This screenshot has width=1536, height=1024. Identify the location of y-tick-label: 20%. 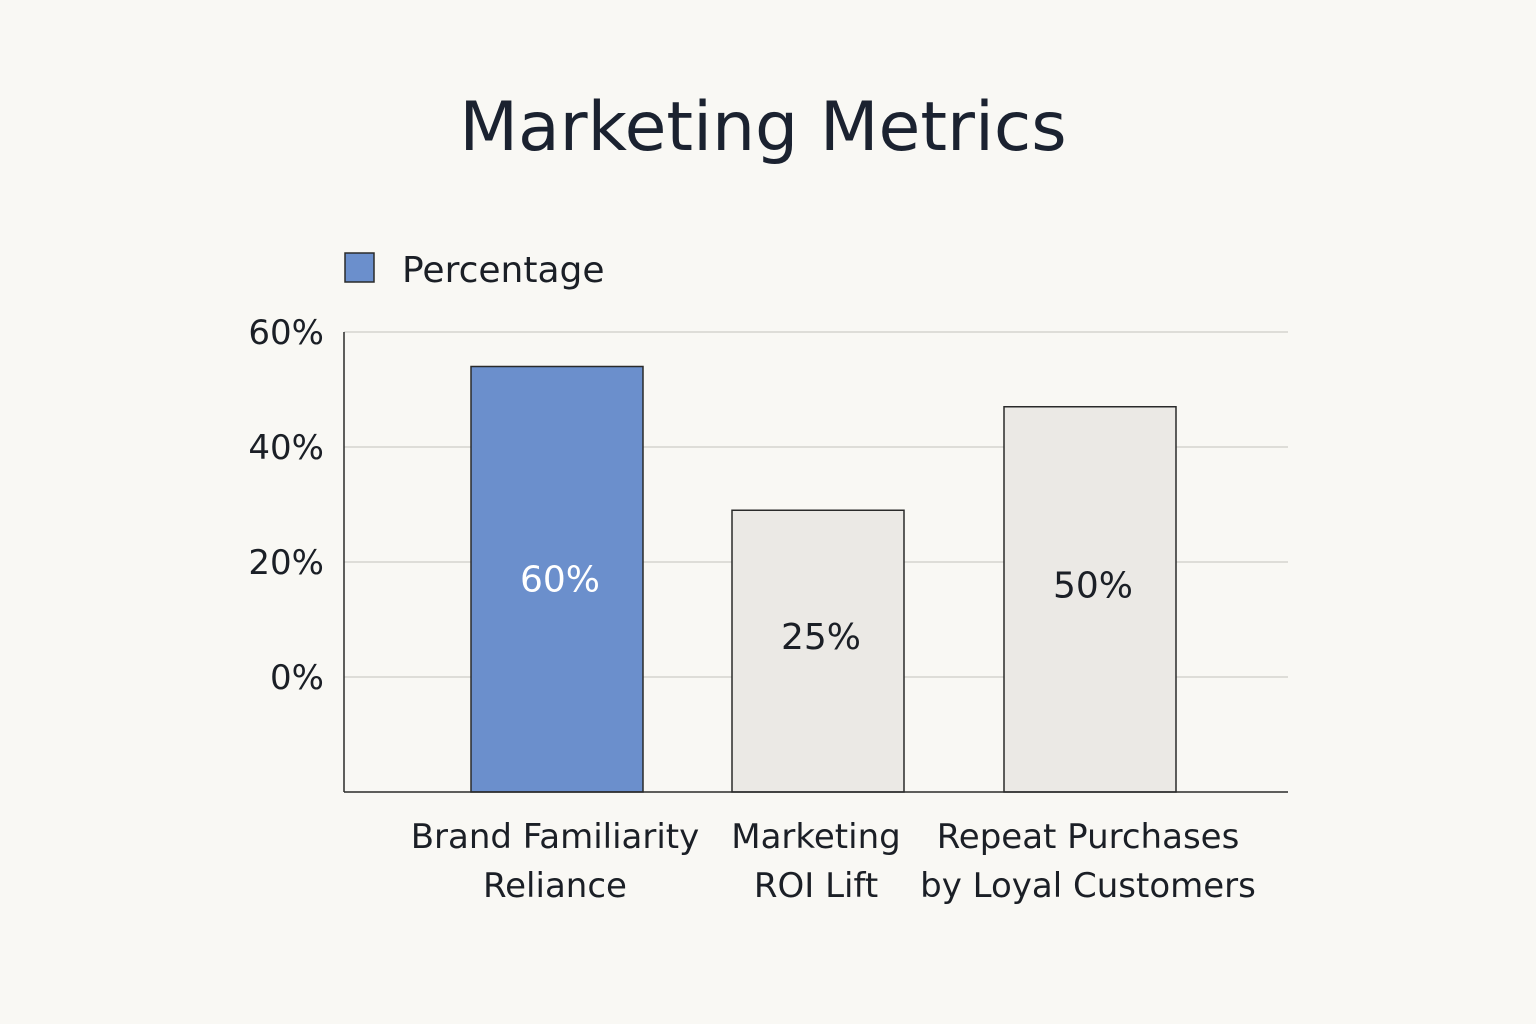
(286, 563).